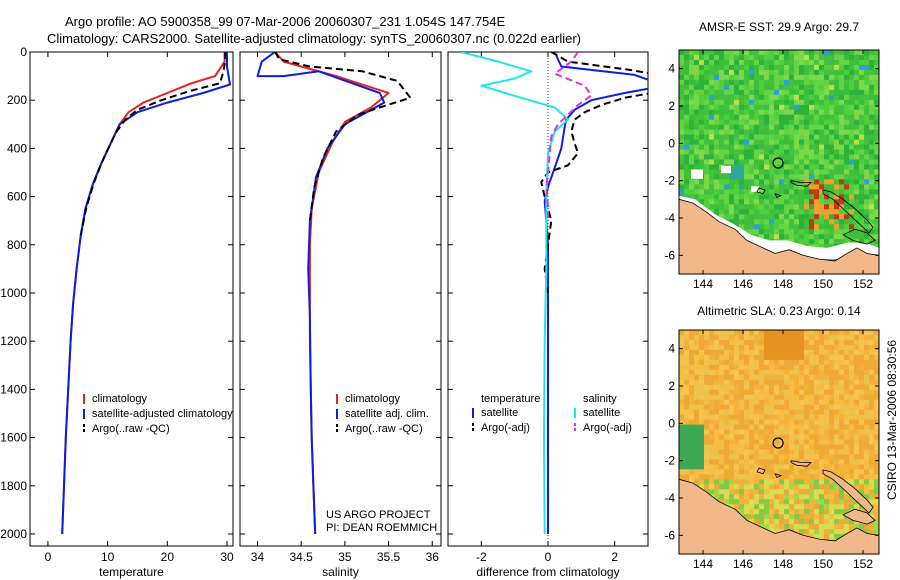 The width and height of the screenshot is (900, 580). I want to click on map-x-tick-label: 146, so click(743, 284).